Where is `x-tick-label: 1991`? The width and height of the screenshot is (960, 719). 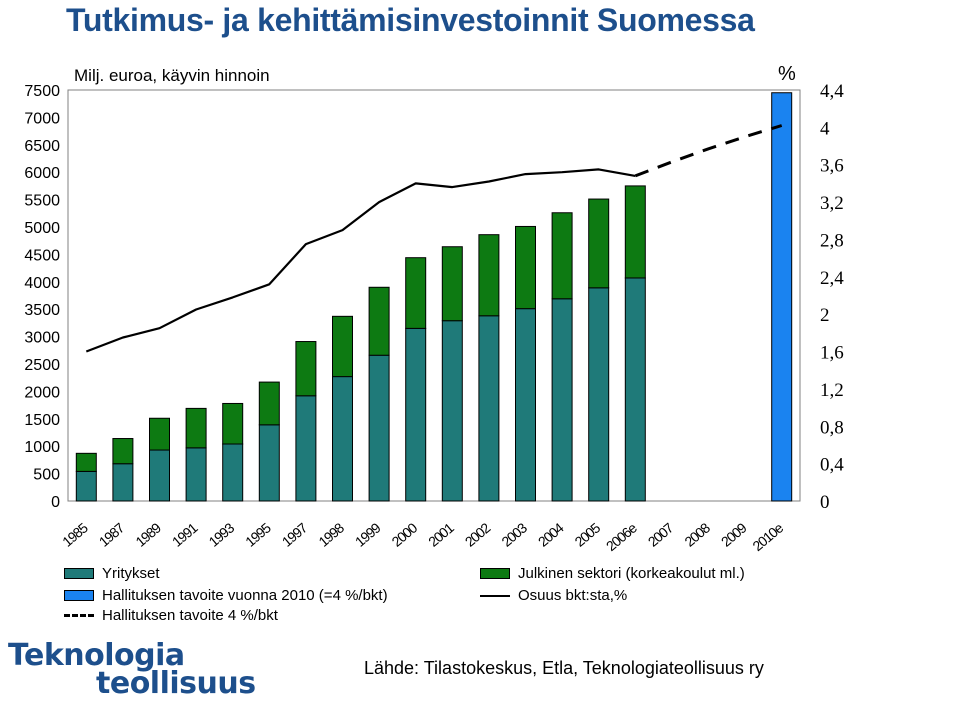 x-tick-label: 1991 is located at coordinates (185, 534).